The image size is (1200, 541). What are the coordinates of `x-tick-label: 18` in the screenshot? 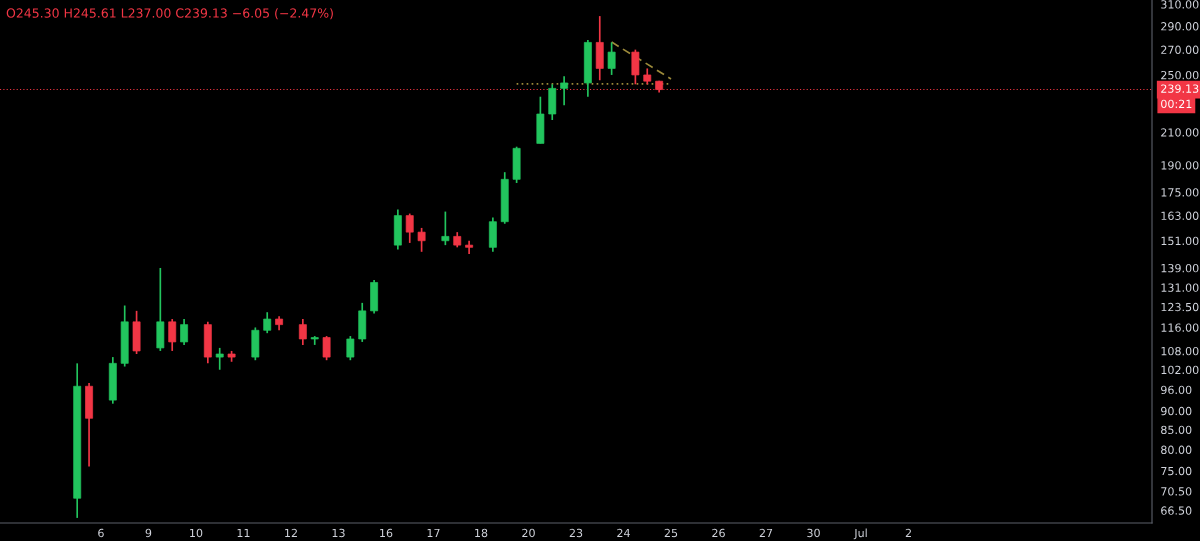 It's located at (481, 533).